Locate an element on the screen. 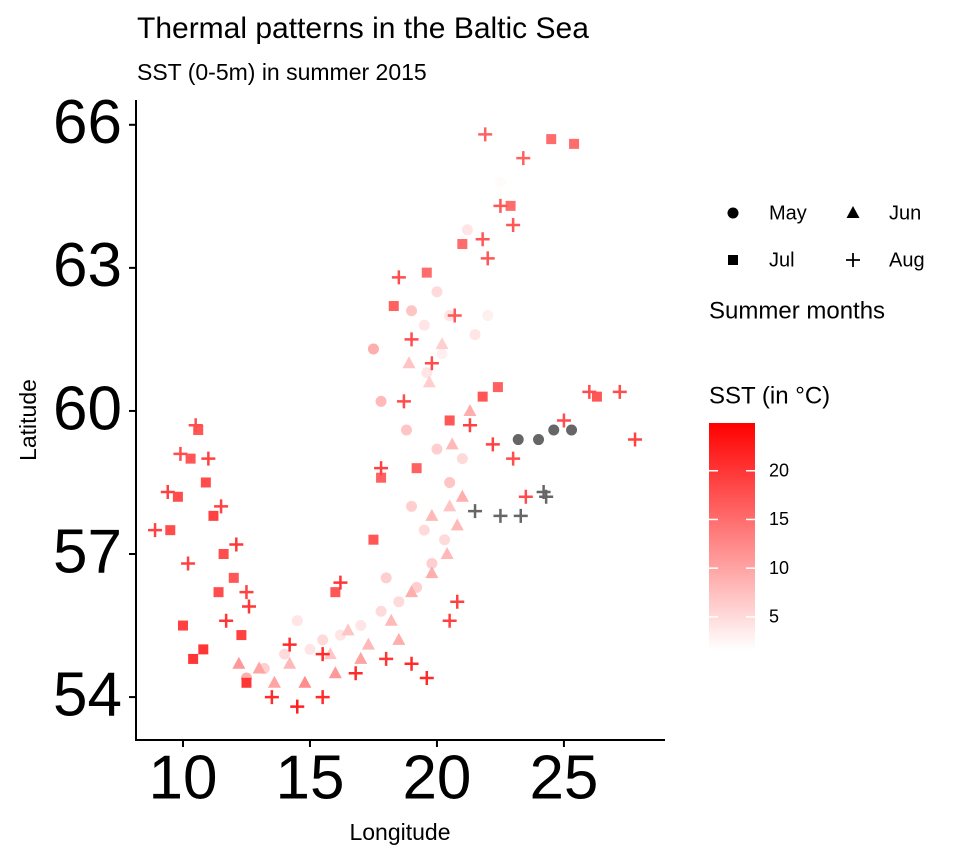 The height and width of the screenshot is (864, 960). x-tick-label: 10 is located at coordinates (182, 777).